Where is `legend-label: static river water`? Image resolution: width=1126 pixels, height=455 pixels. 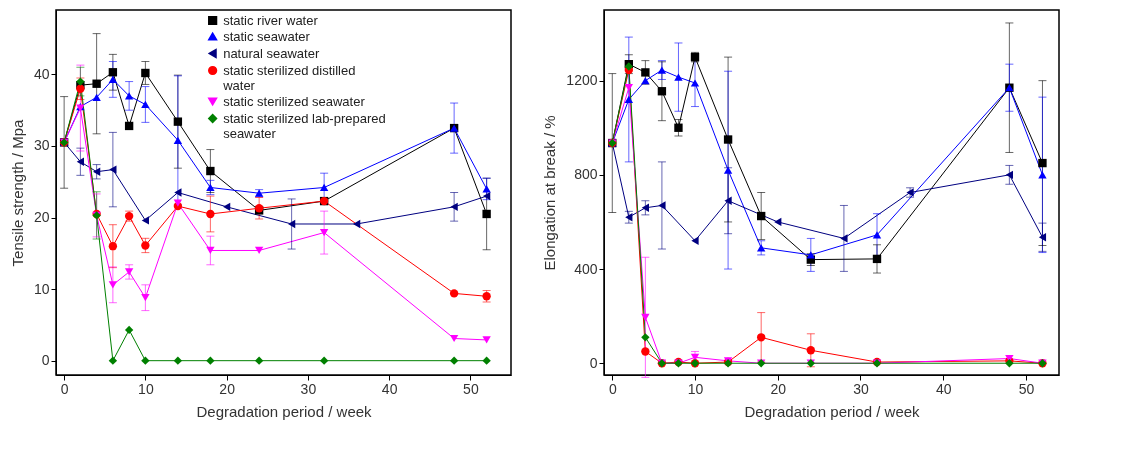
legend-label: static river water is located at coordinates (271, 20).